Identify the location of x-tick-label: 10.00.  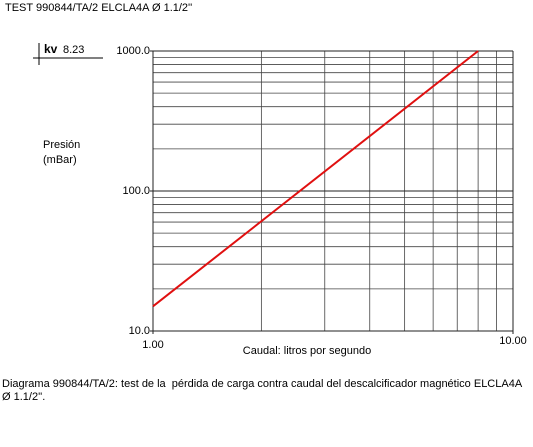
(513, 341).